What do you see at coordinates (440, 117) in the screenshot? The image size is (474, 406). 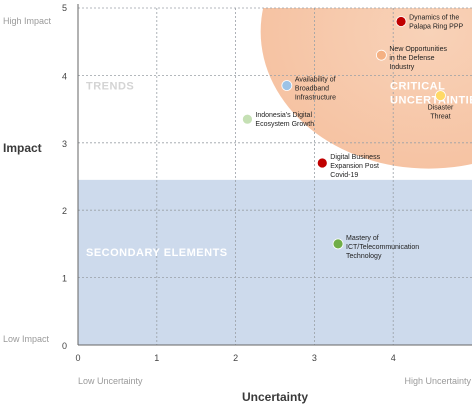 I see `data-point-label: Threat` at bounding box center [440, 117].